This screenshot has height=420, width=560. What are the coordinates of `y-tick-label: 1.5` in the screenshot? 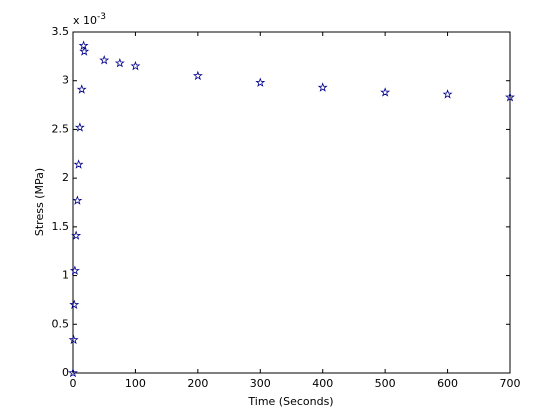 It's located at (61, 226).